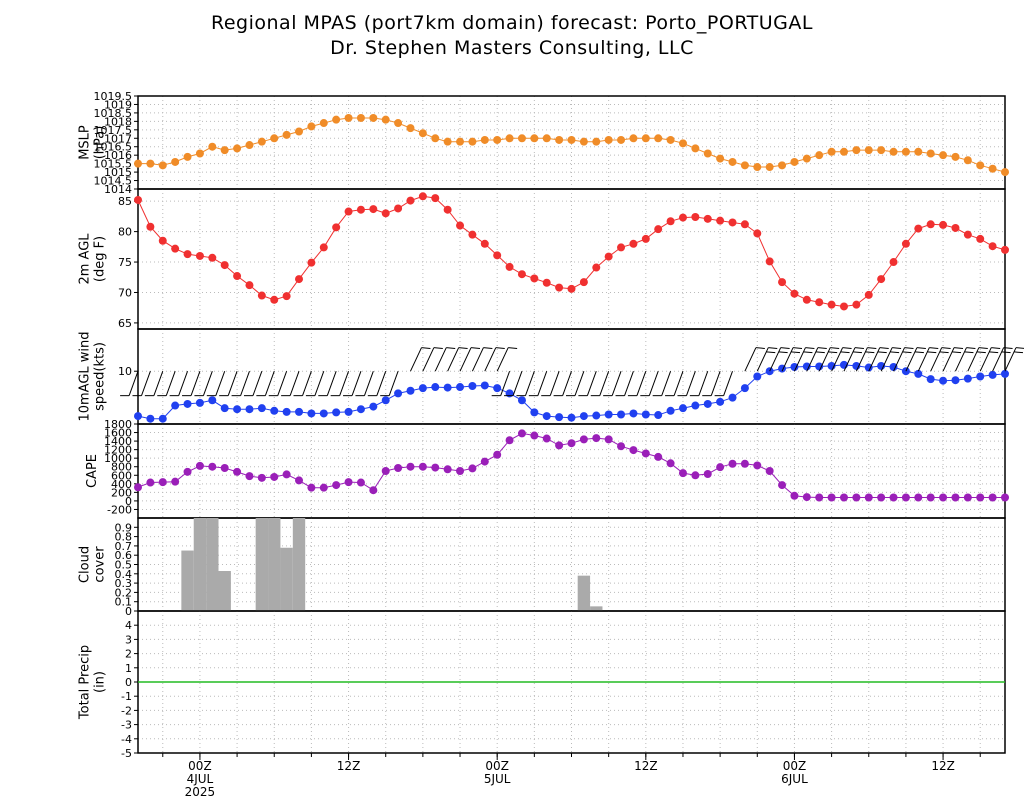 This screenshot has width=1024, height=800. I want to click on y-tick-label: 1018, so click(118, 121).